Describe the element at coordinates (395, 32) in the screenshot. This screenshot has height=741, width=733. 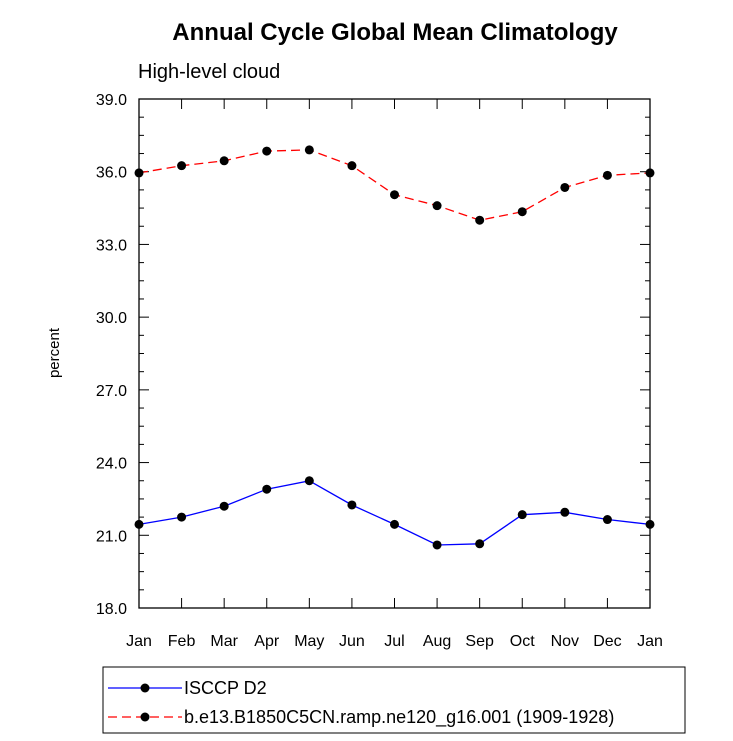
I see `chart-title: Annual Cycle Global Mean Climatology` at that location.